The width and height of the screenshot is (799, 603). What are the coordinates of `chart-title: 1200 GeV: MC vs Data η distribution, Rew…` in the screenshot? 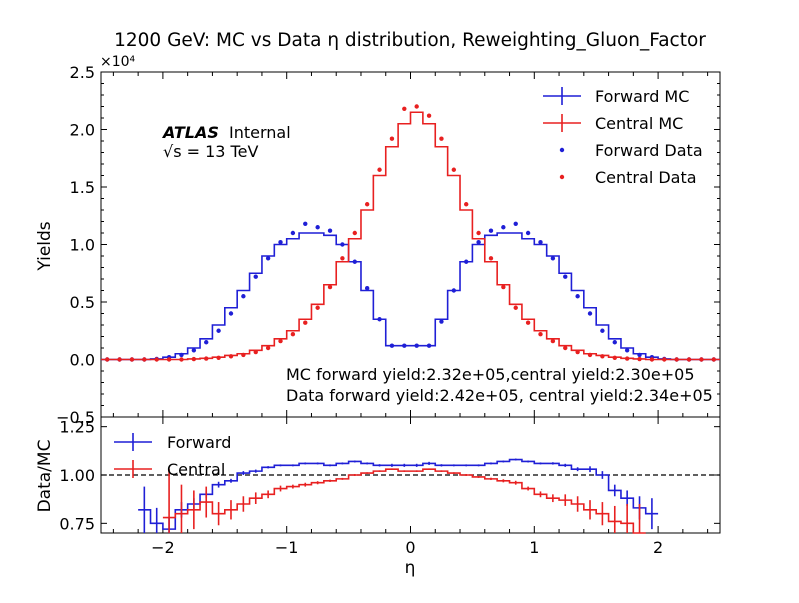 It's located at (410, 40).